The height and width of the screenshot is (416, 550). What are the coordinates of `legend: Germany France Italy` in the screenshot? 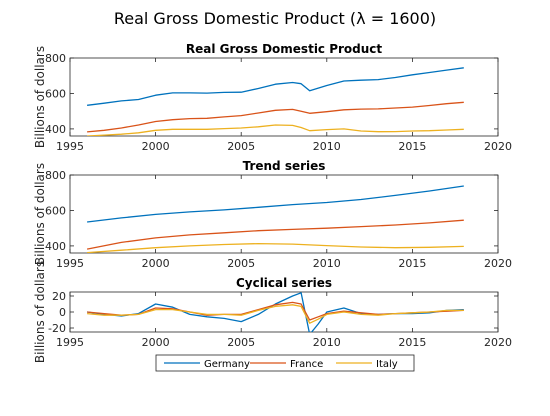 It's located at (285, 363).